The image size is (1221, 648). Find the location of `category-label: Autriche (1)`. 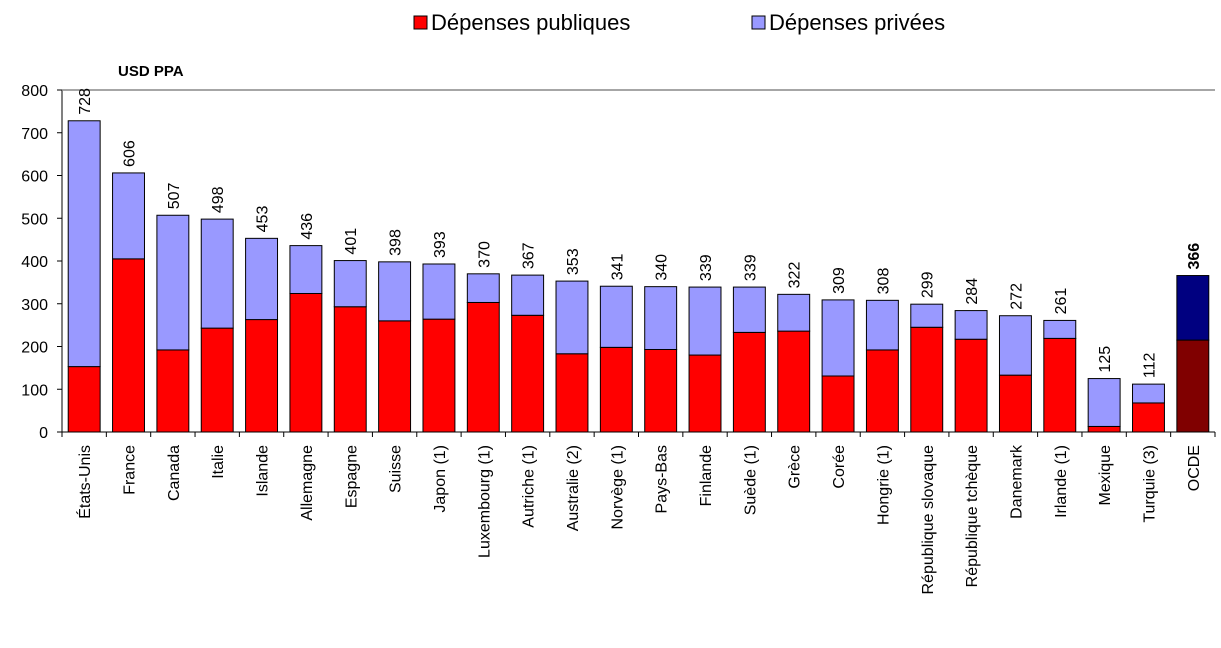

category-label: Autriche (1) is located at coordinates (529, 486).